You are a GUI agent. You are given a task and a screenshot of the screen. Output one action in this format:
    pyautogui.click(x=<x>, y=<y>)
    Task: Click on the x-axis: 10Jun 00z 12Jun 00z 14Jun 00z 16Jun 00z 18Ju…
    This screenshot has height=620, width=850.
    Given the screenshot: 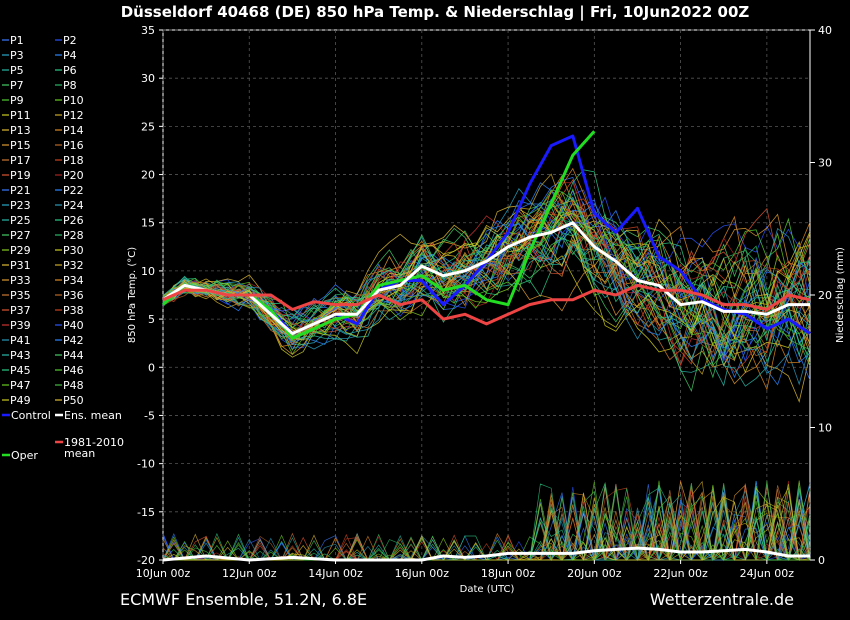 What is the action you would take?
    pyautogui.click(x=465, y=570)
    